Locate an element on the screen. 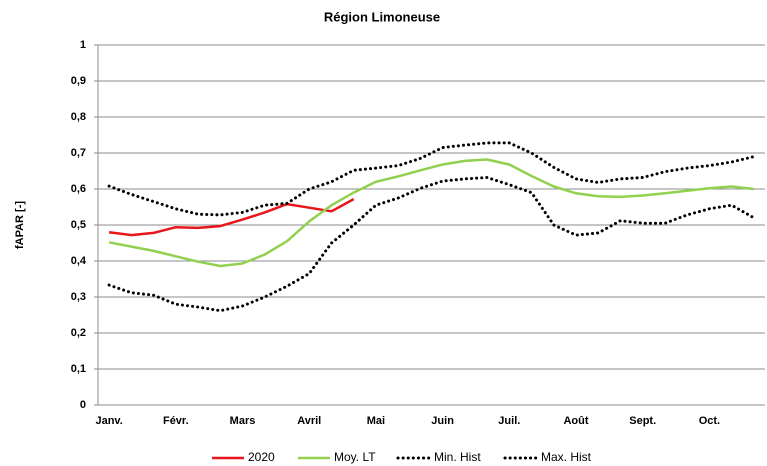  x-tick-label: Mai is located at coordinates (376, 421).